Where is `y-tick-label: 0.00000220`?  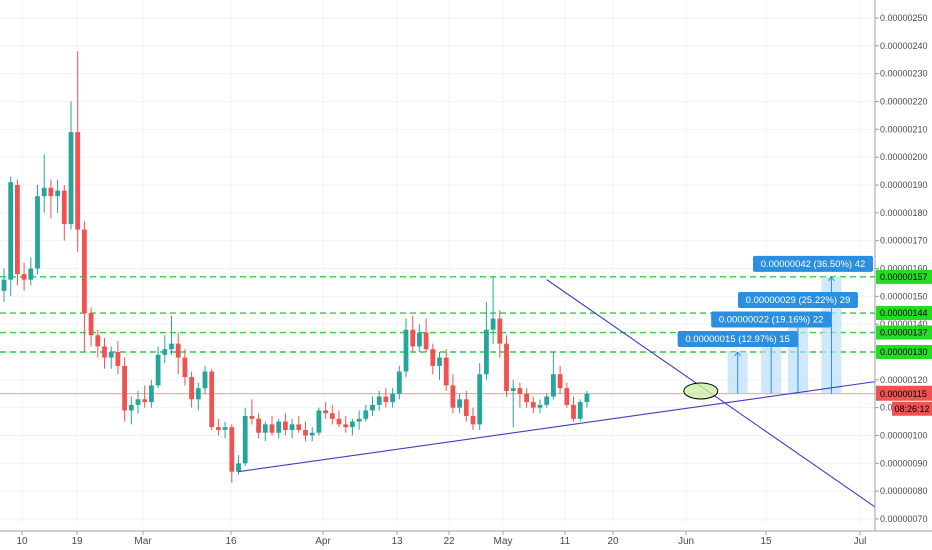 y-tick-label: 0.00000220 is located at coordinates (904, 102).